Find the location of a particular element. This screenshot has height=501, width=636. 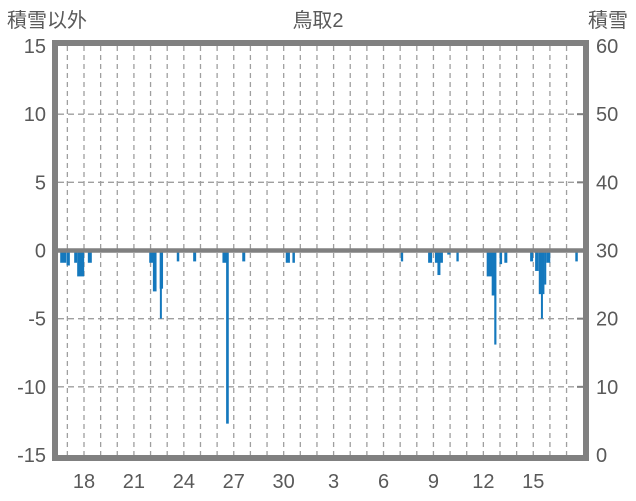

y-right-tick-label: 20 is located at coordinates (607, 320).